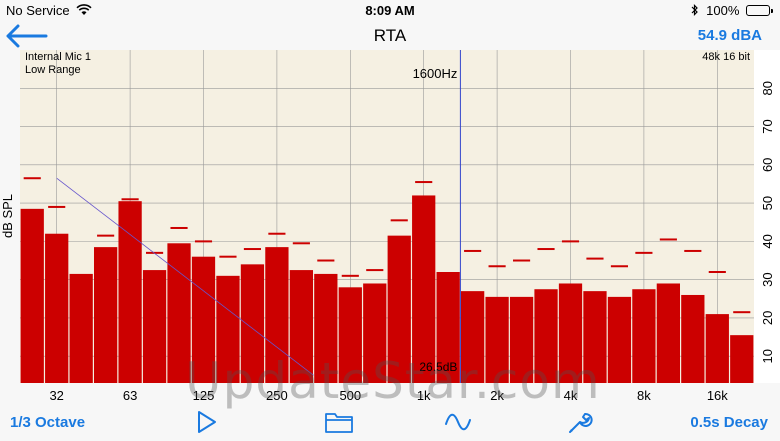 The width and height of the screenshot is (780, 441). Describe the element at coordinates (729, 422) in the screenshot. I see `decay-button: 0.5s Decay` at that location.